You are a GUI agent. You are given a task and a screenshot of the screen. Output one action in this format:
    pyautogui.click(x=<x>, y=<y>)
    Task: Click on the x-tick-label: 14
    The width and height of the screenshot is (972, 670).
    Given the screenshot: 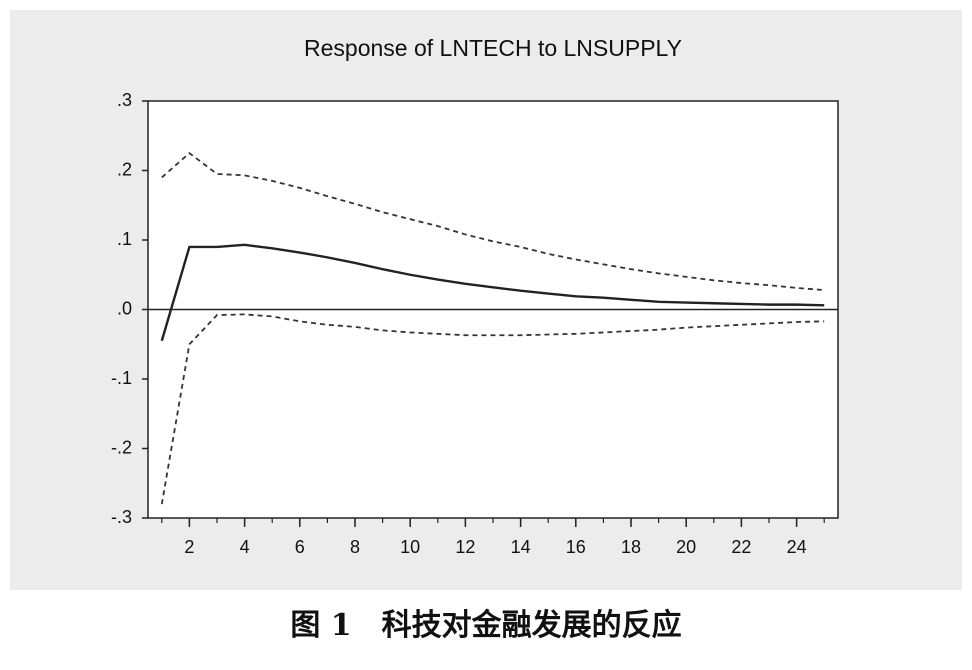 What is the action you would take?
    pyautogui.click(x=521, y=547)
    